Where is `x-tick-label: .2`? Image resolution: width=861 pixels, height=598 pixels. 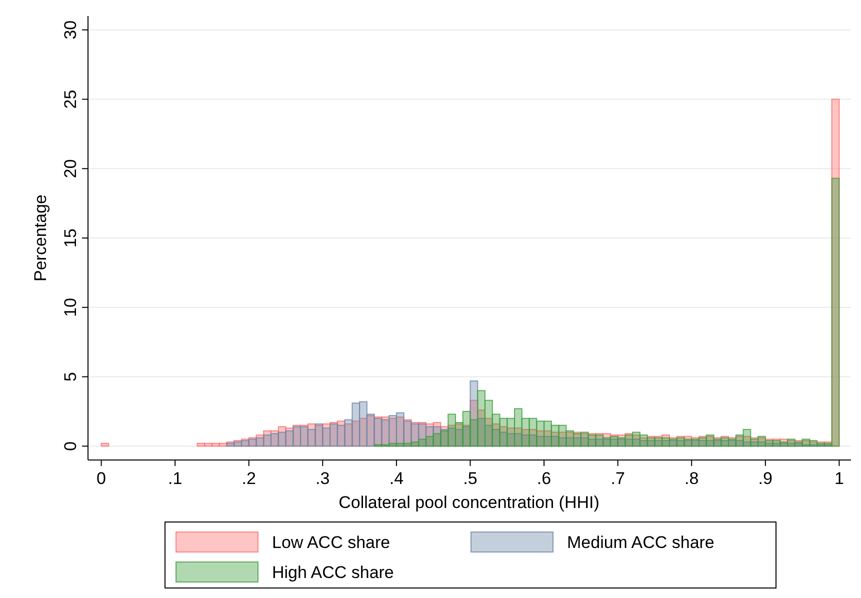 x-tick-label: .2 is located at coordinates (249, 478).